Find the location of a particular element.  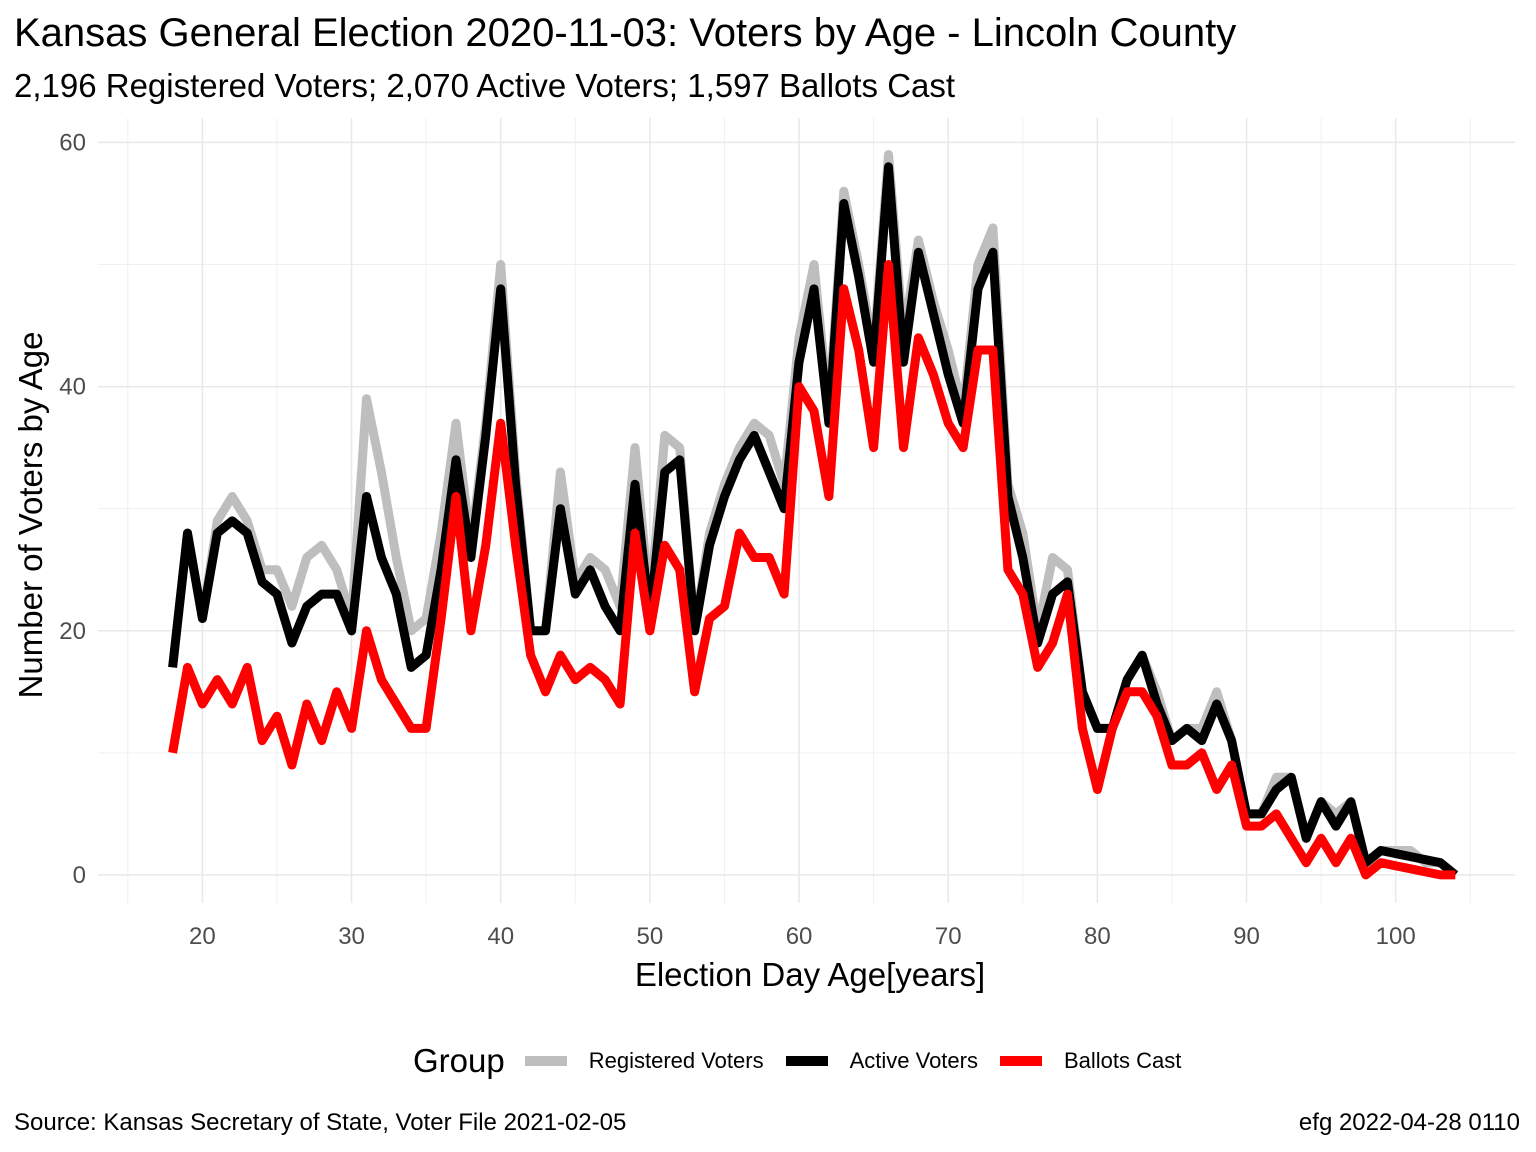

x-tick-label: 60 is located at coordinates (799, 936).